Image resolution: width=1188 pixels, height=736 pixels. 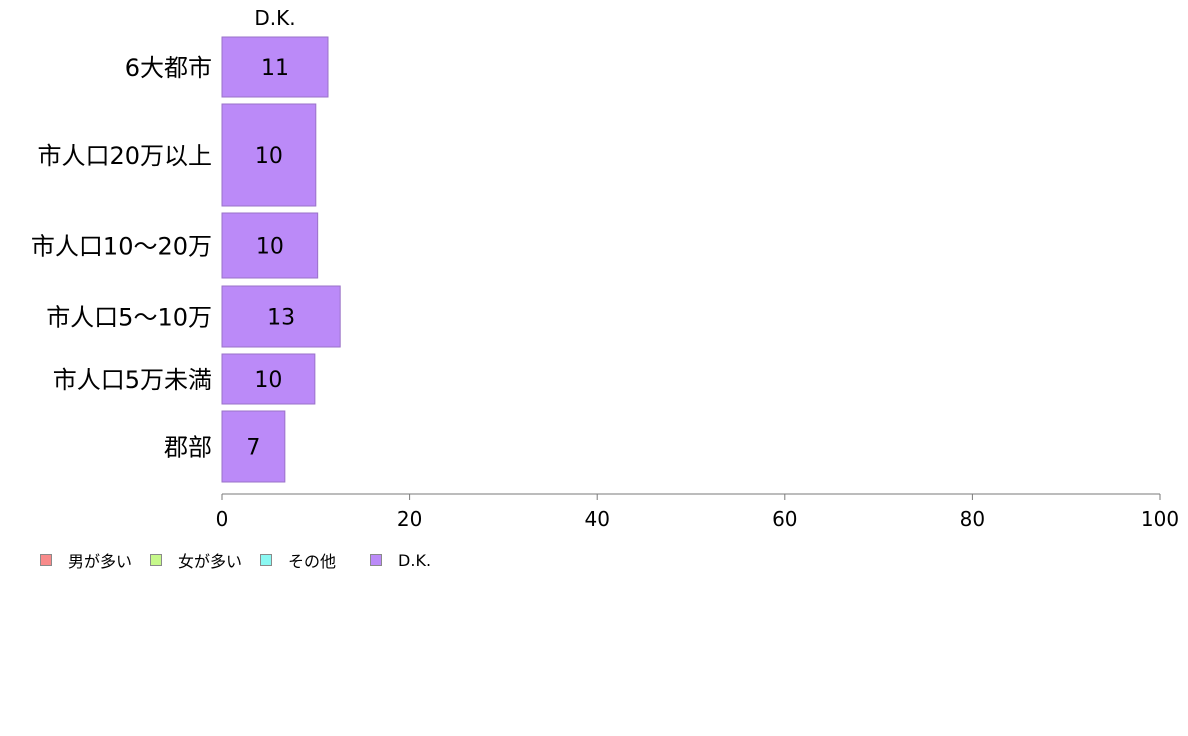 I want to click on category-label: 市人口5～10万, so click(x=129, y=318).